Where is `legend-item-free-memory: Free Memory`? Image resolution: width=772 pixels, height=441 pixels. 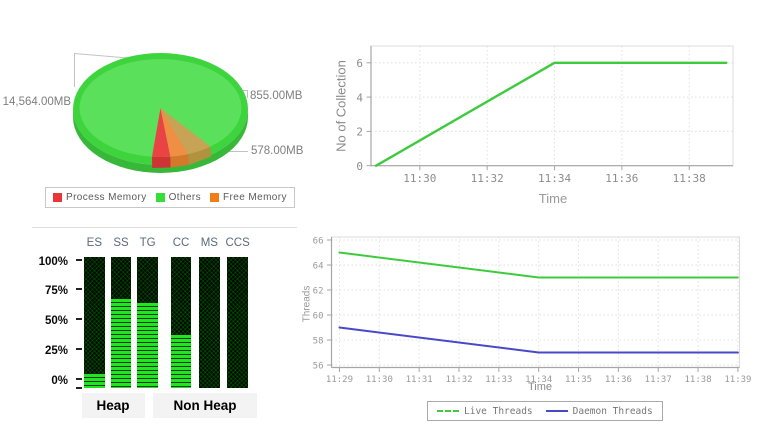
legend-item-free-memory: Free Memory is located at coordinates (248, 197).